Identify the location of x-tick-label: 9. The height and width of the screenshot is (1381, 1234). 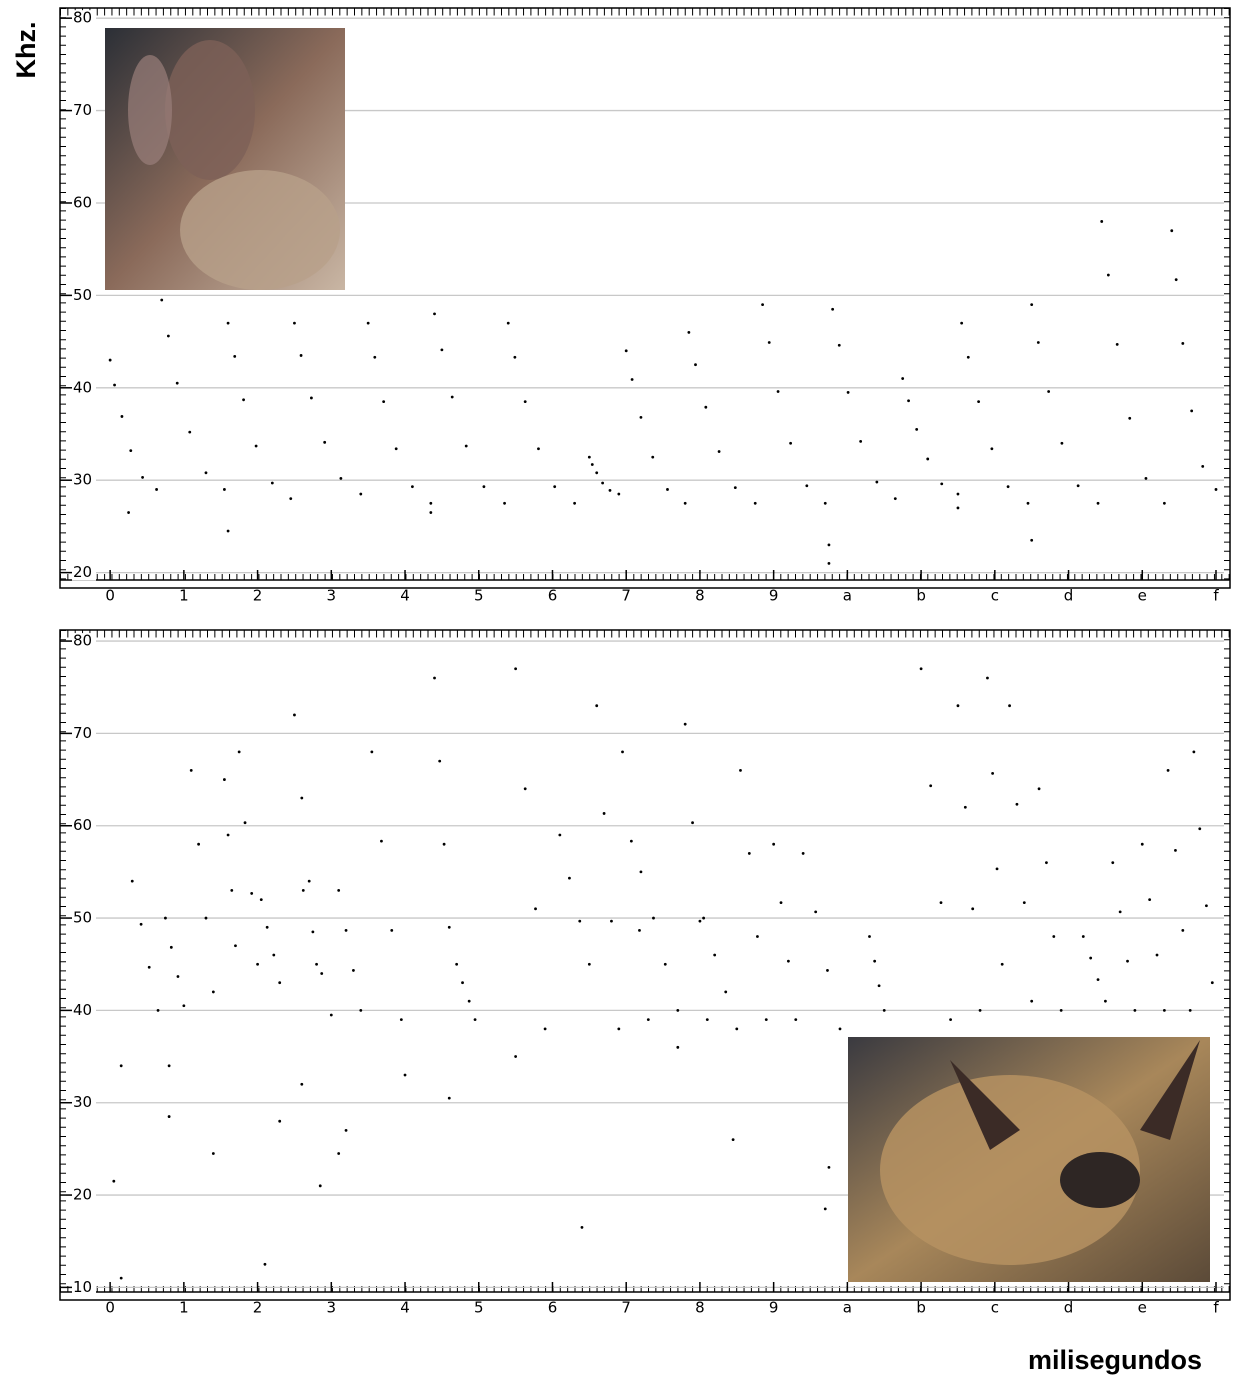
(774, 1308).